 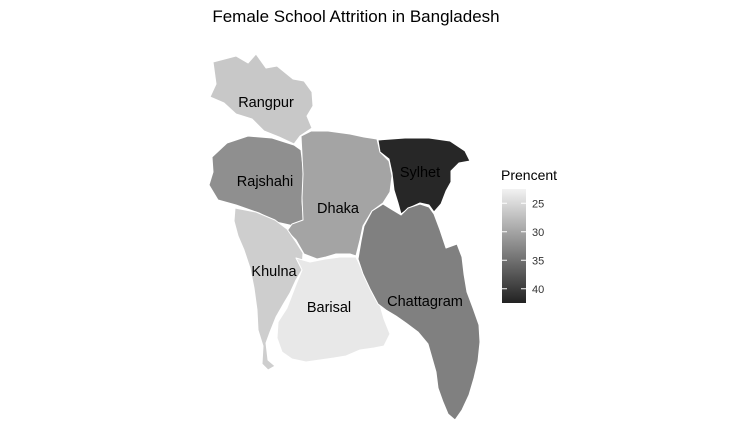 I want to click on map-title: Female School Attrition in Bangladesh, so click(x=355, y=16).